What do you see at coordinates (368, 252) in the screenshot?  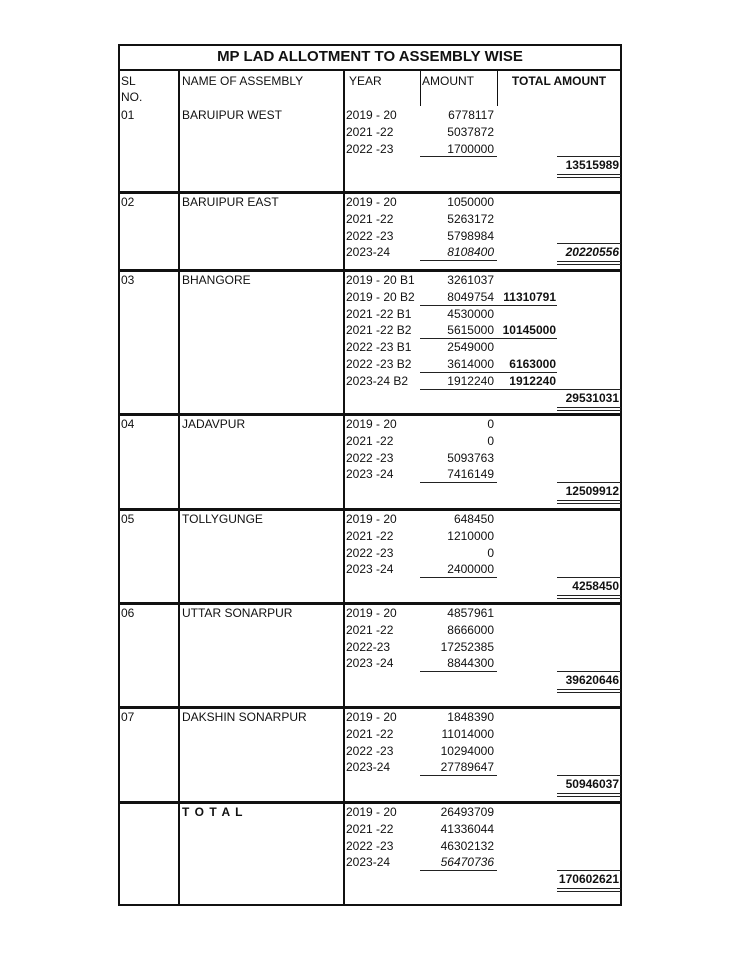 I see `year-cell: 2023-24` at bounding box center [368, 252].